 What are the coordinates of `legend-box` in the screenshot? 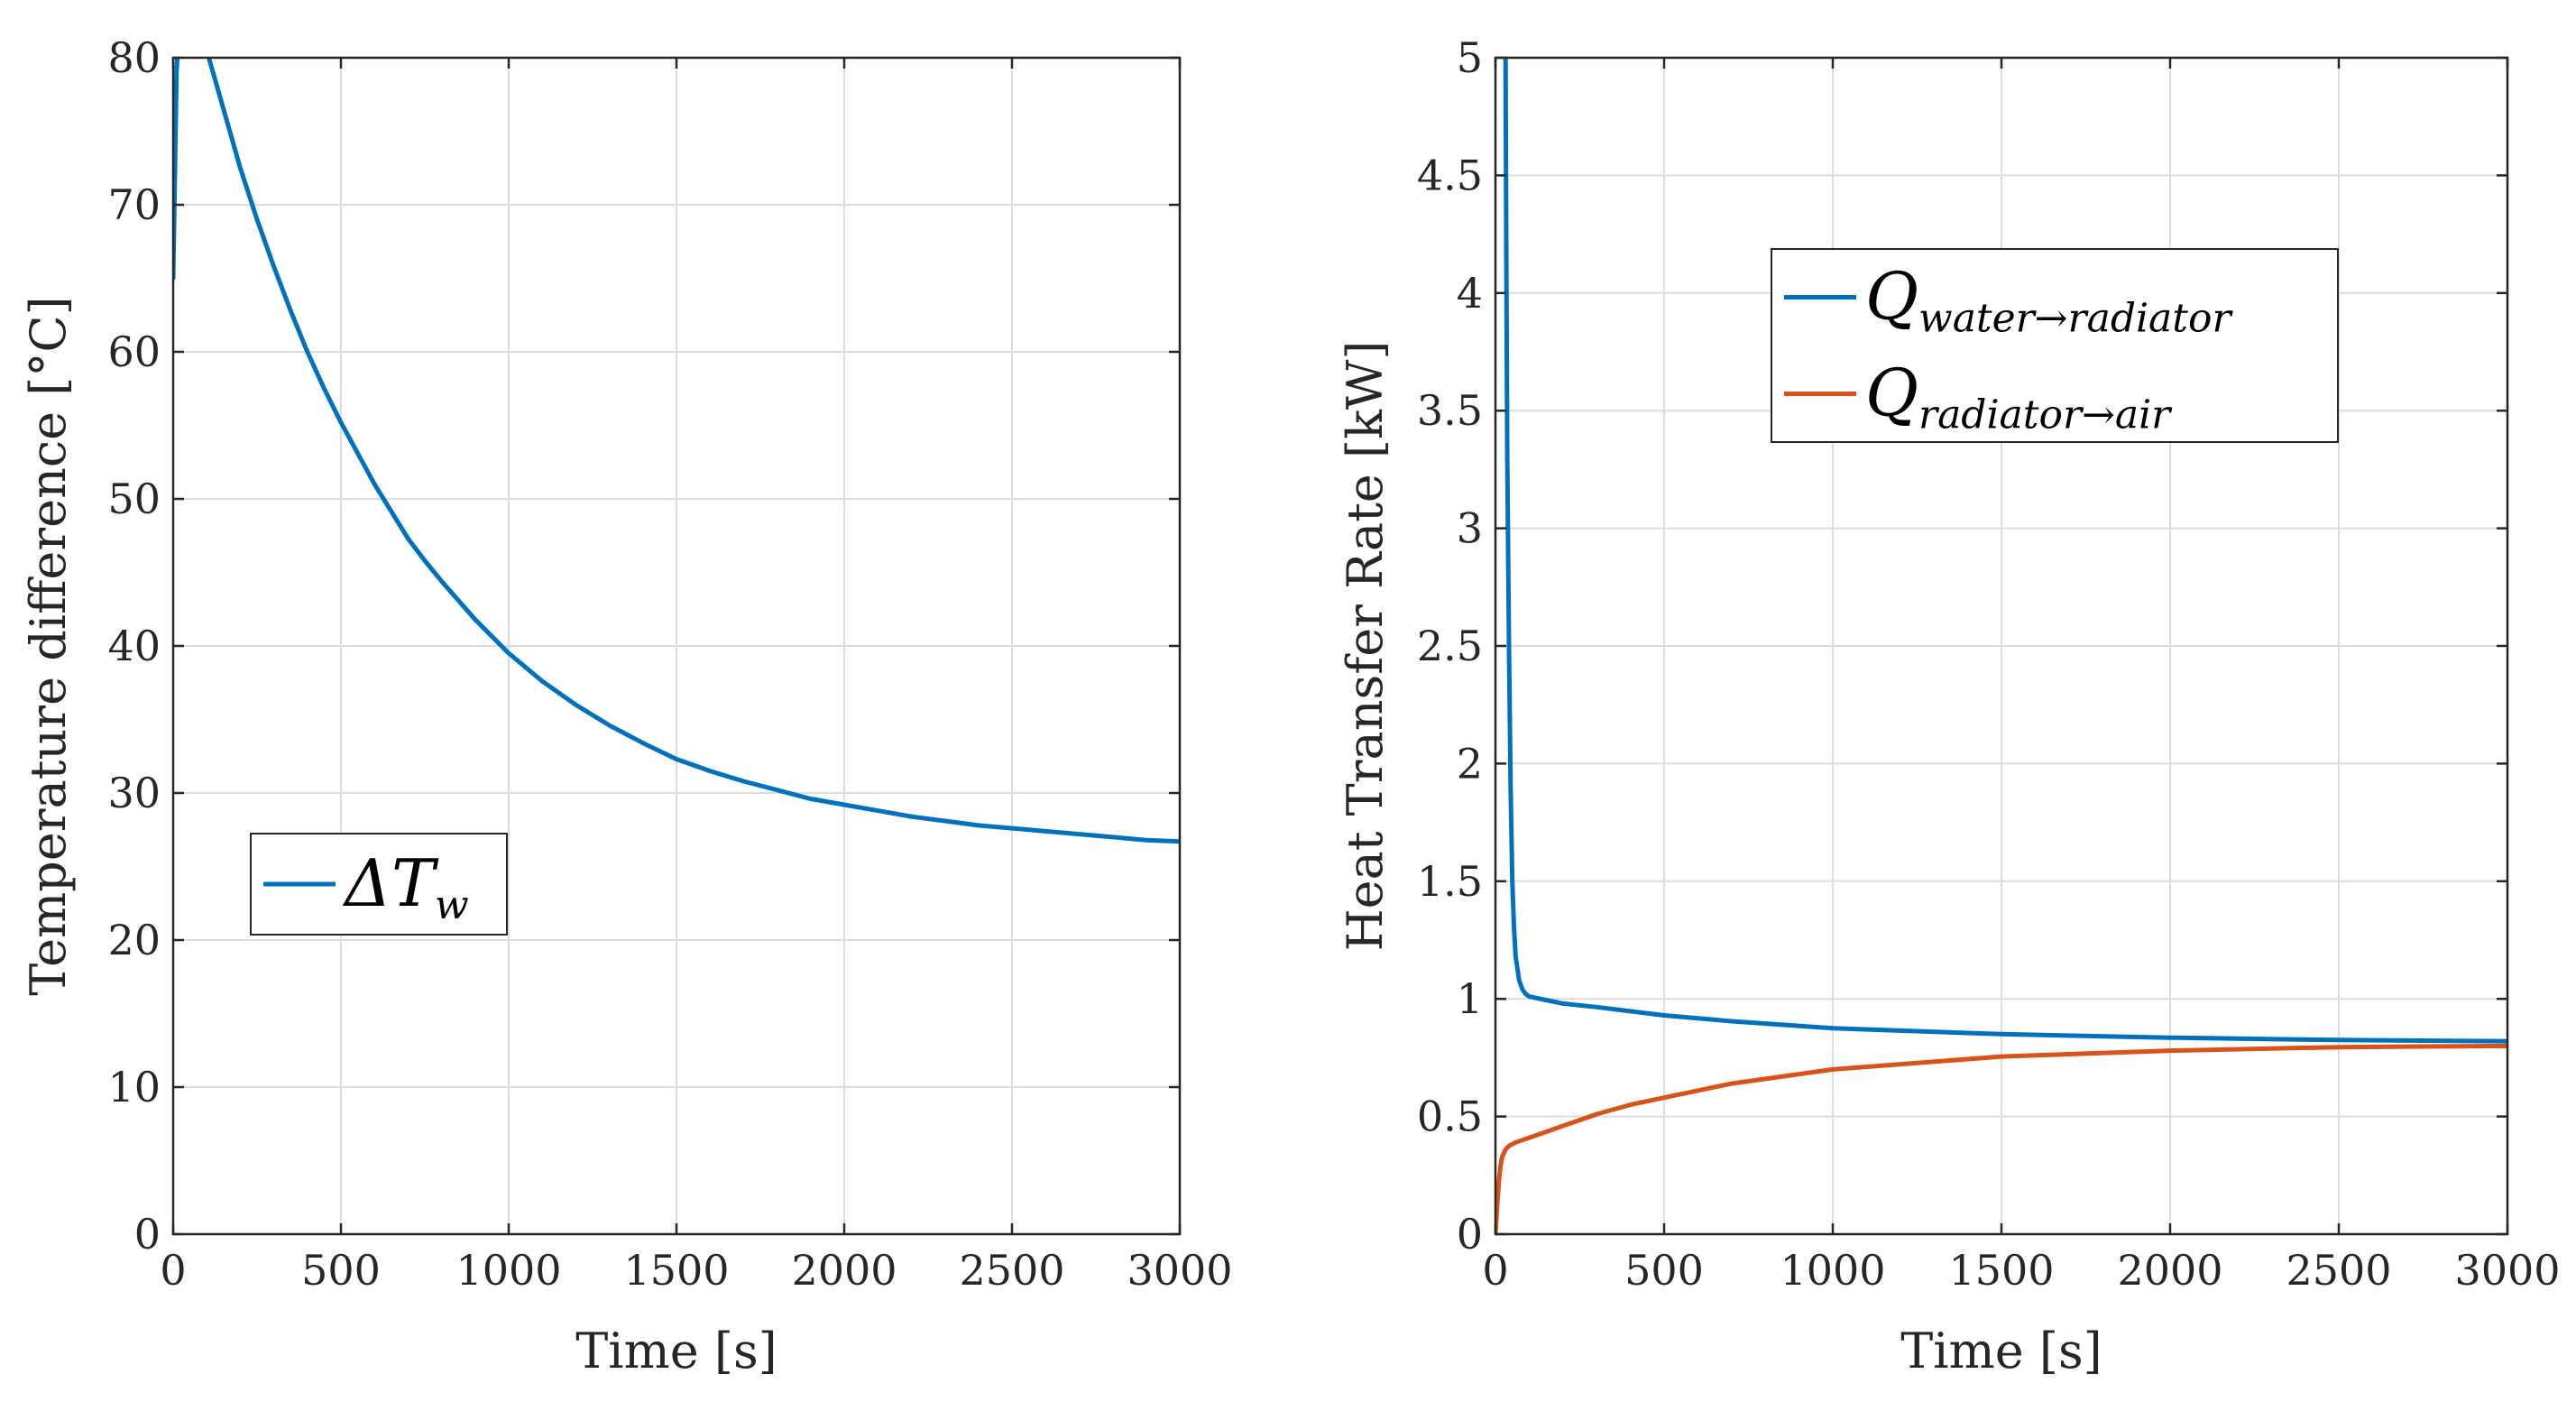 It's located at (2055, 345).